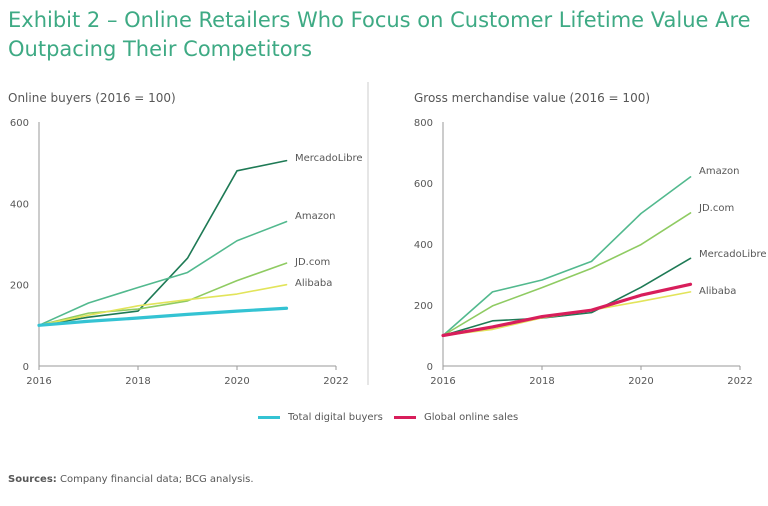 The image size is (768, 506). What do you see at coordinates (532, 98) in the screenshot?
I see `right-chart-subtitle: Gross merchandise value (2016 = 100)` at bounding box center [532, 98].